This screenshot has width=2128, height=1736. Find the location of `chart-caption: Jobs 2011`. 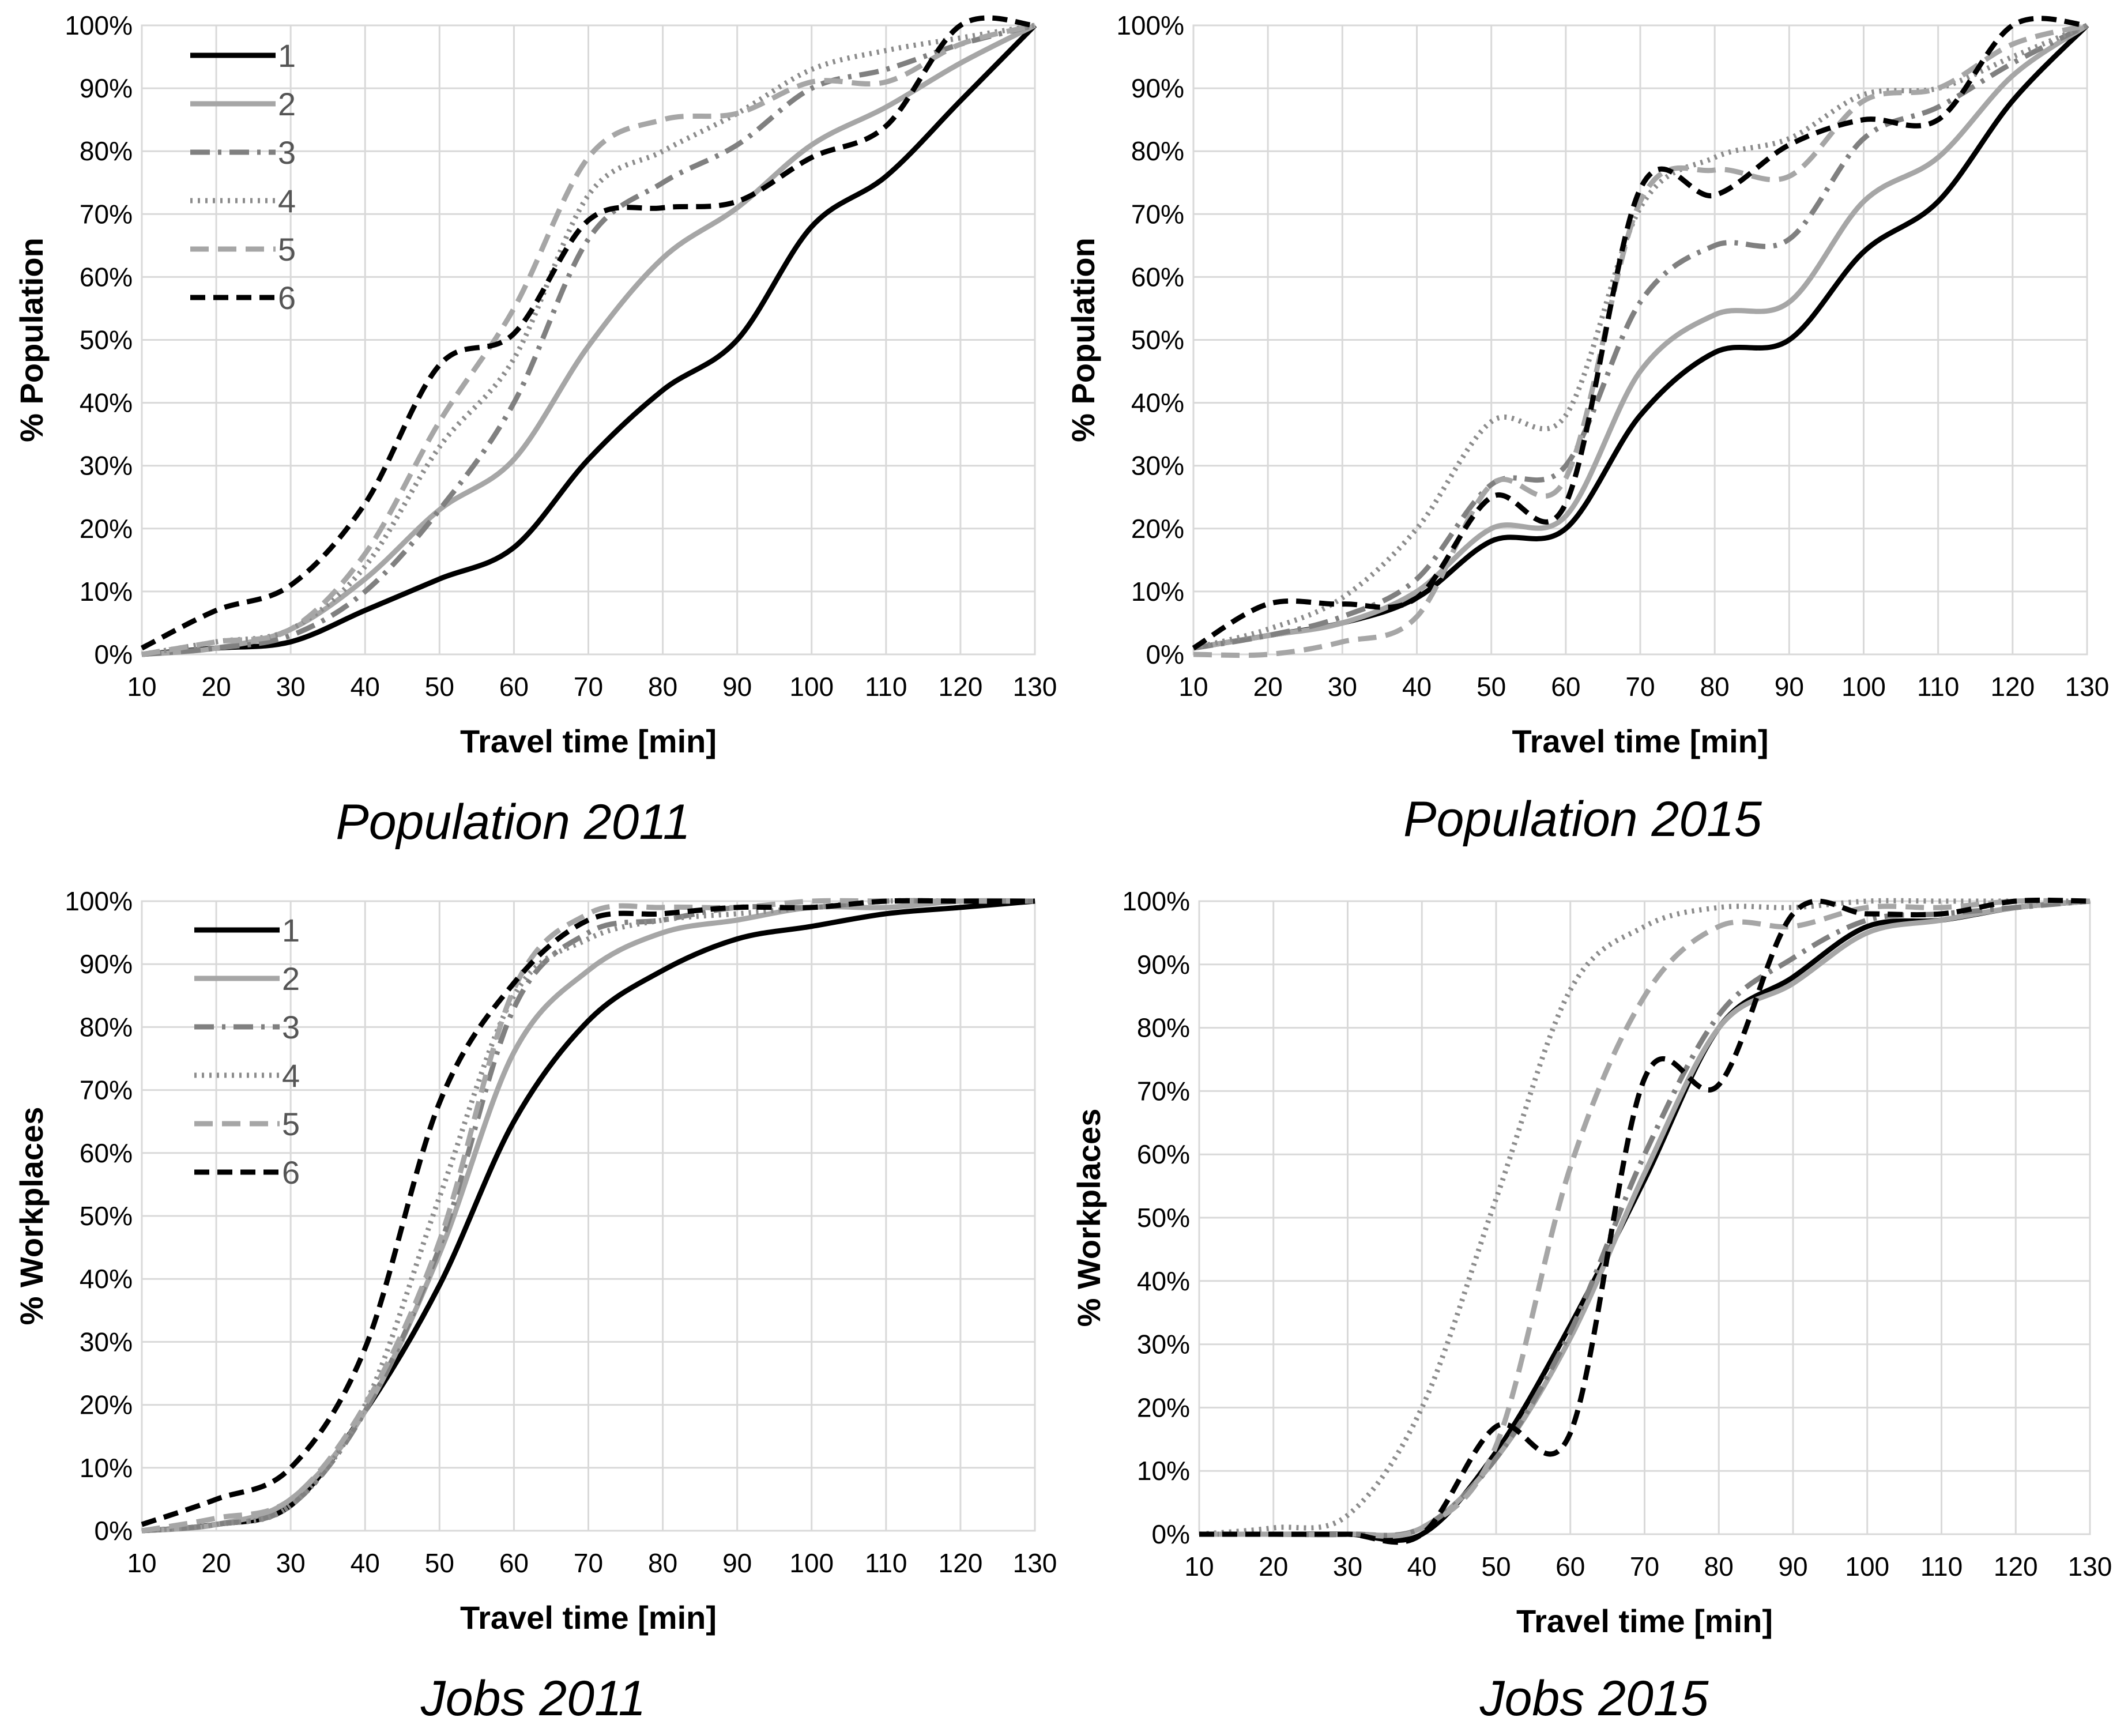

chart-caption: Jobs 2011 is located at coordinates (533, 1698).